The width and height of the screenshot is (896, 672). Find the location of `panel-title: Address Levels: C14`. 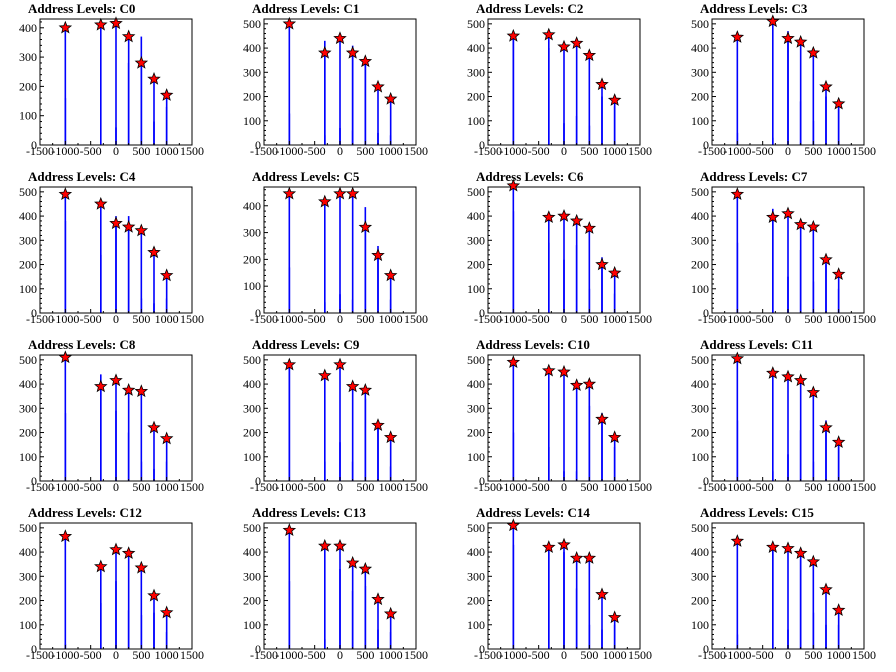

panel-title: Address Levels: C14 is located at coordinates (533, 512).